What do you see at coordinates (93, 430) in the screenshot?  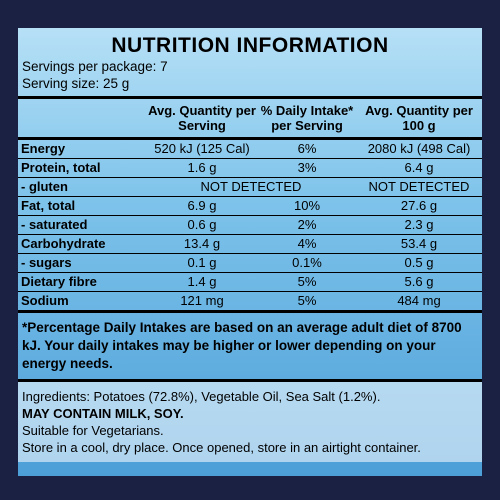 I see `ingredient-line: Suitable for Vegetarians.` at bounding box center [93, 430].